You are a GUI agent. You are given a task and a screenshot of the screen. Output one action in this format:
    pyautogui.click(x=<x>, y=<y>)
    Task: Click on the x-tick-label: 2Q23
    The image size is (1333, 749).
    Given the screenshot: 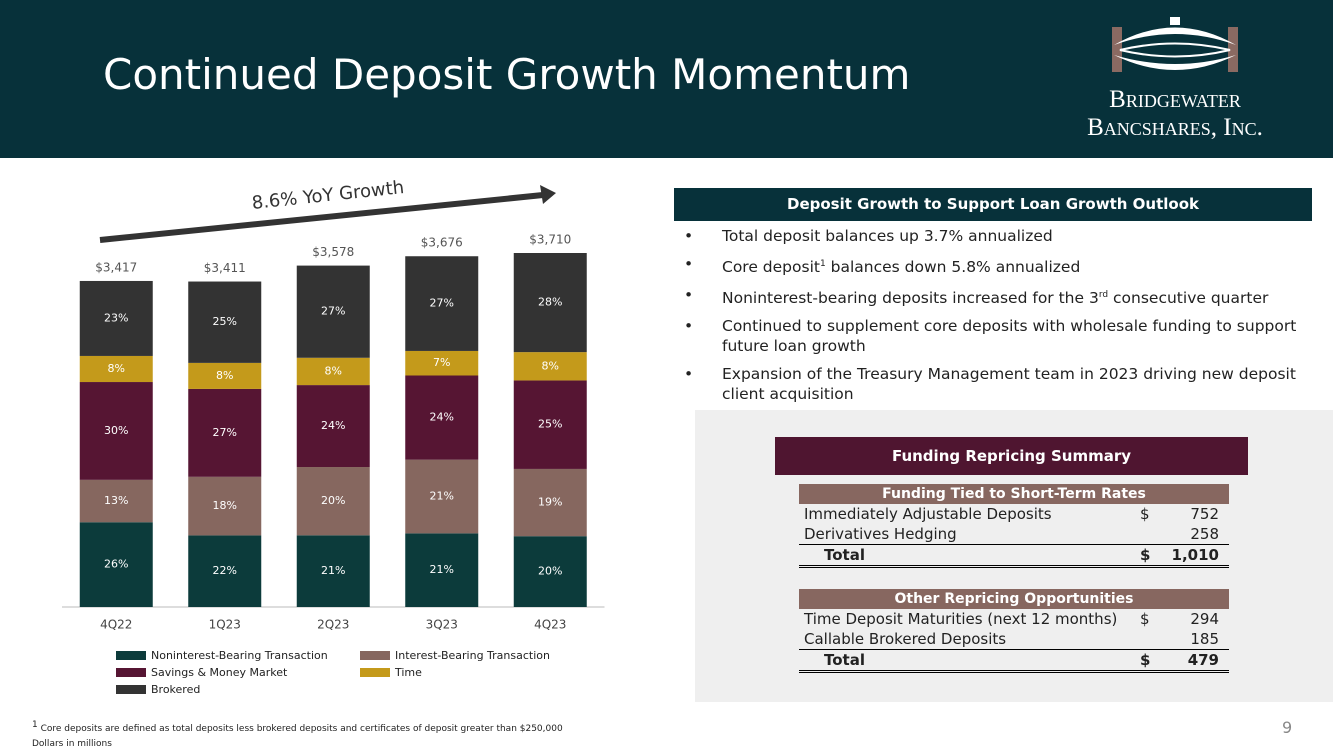 What is the action you would take?
    pyautogui.click(x=333, y=625)
    